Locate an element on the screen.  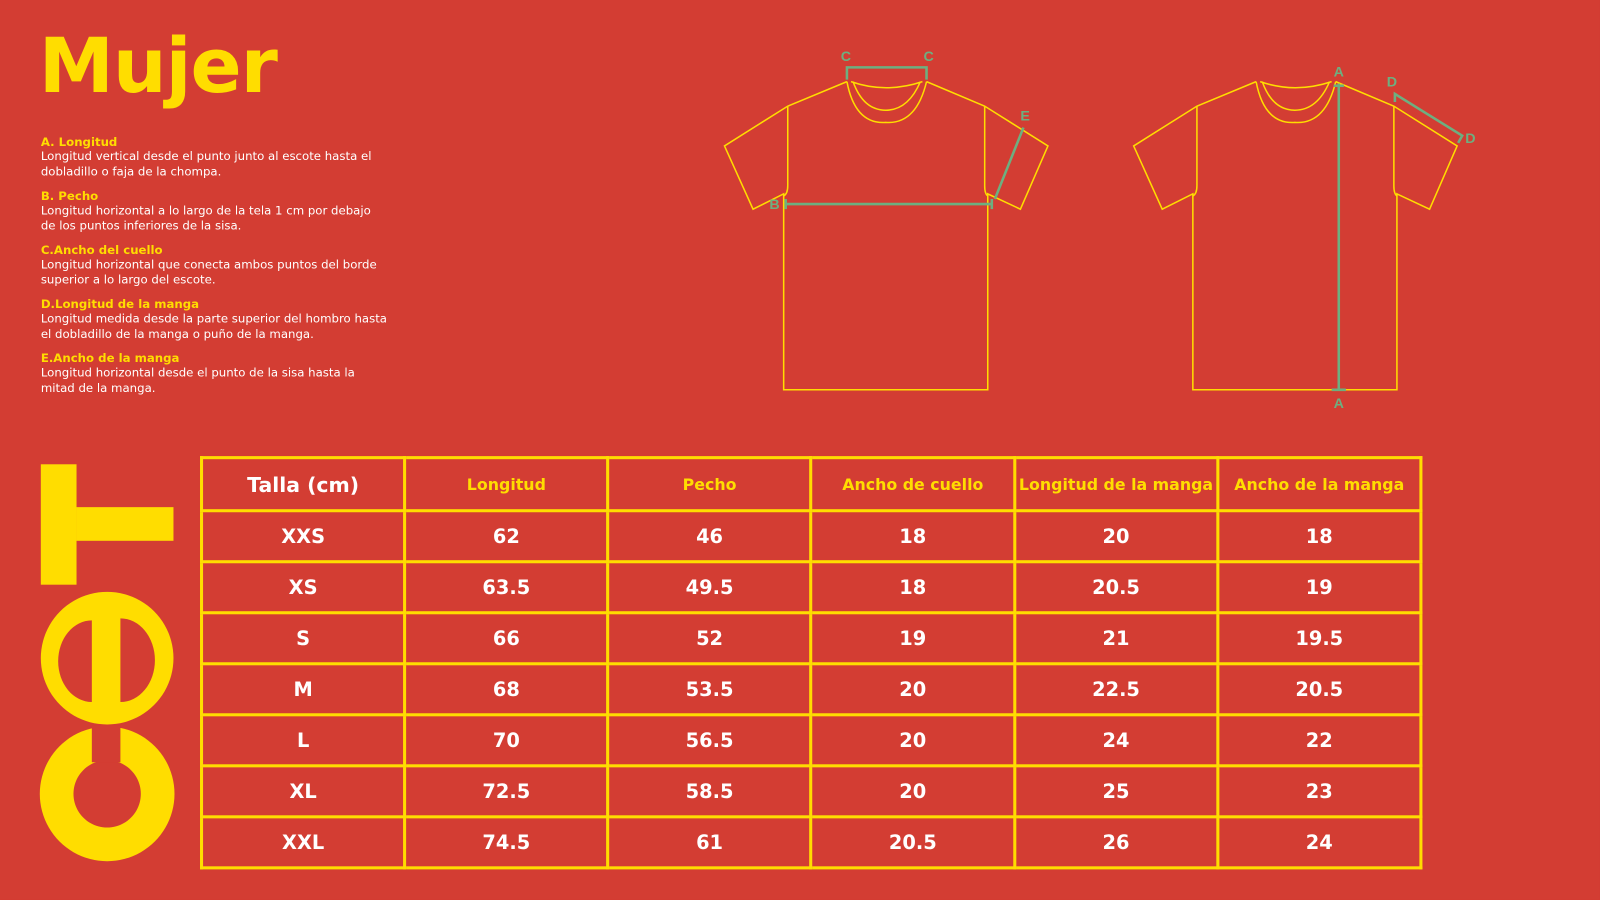
shirt-back-outline is located at coordinates (1295, 235).